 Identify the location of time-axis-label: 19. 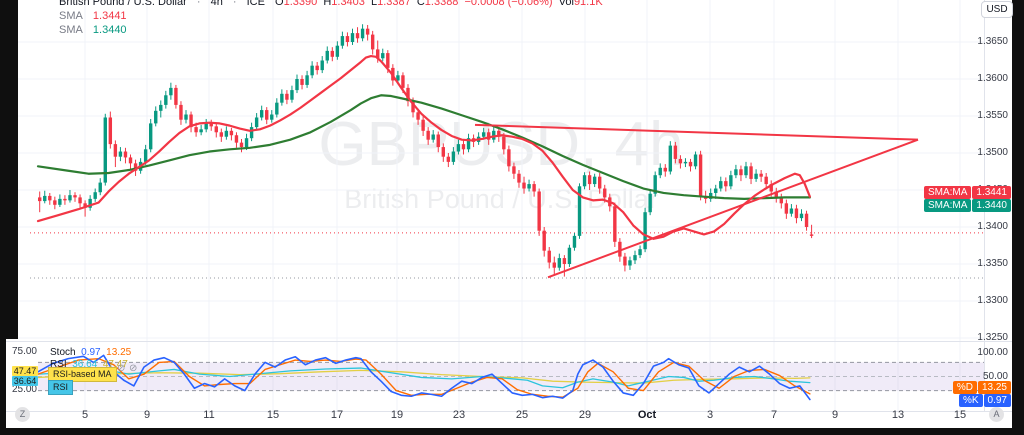
(397, 415).